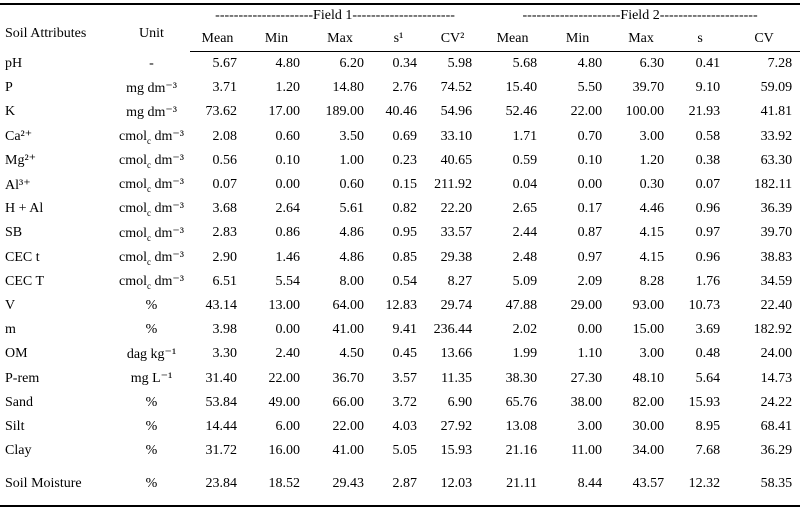 Image resolution: width=800 pixels, height=519 pixels. I want to click on value-cell: 29.43, so click(348, 484).